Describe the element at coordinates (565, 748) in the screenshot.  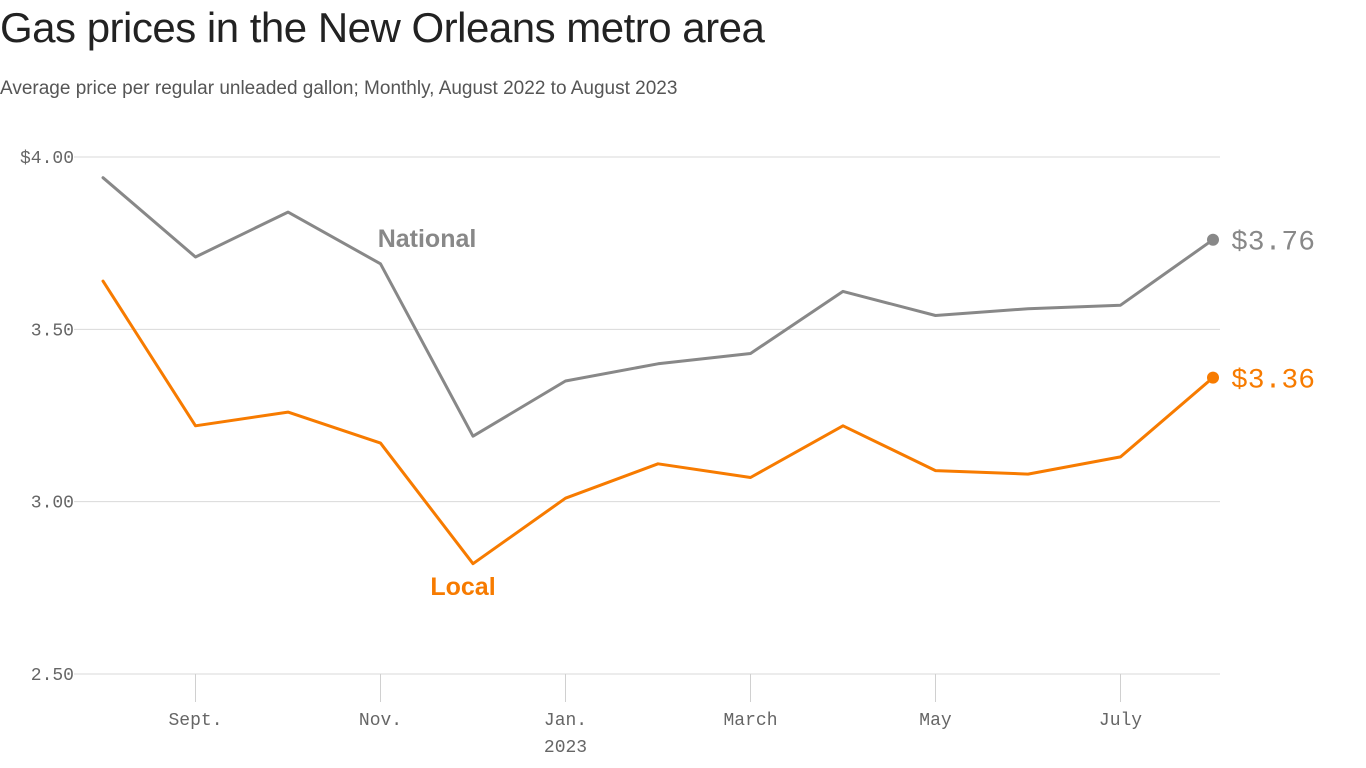
I see `x-tick-sublabel: 2023` at that location.